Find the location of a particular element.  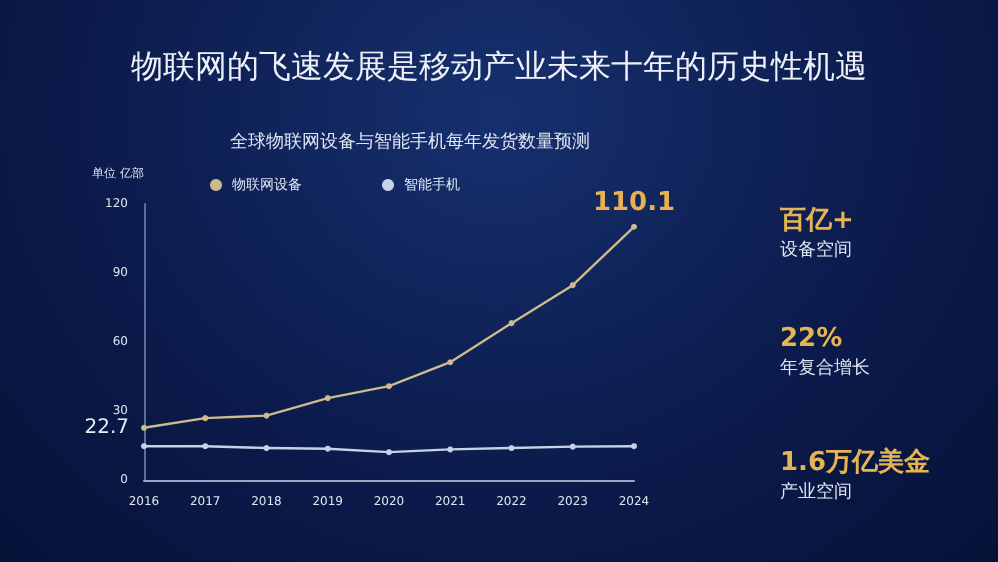

text: 产业空间 is located at coordinates (816, 492).